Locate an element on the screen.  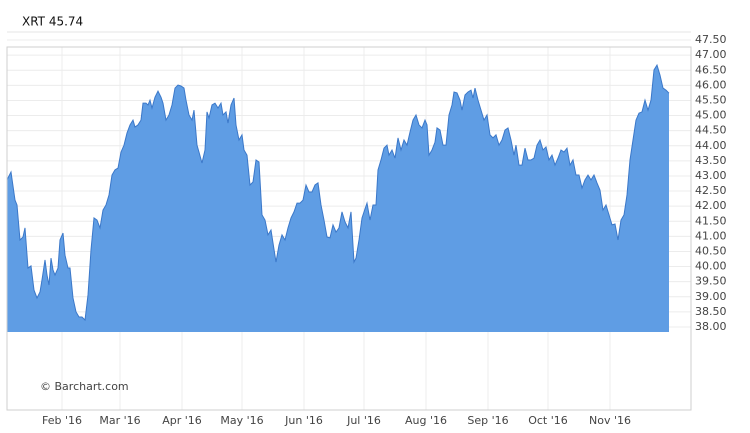
y-tick-label: 40.50 is located at coordinates (711, 250).